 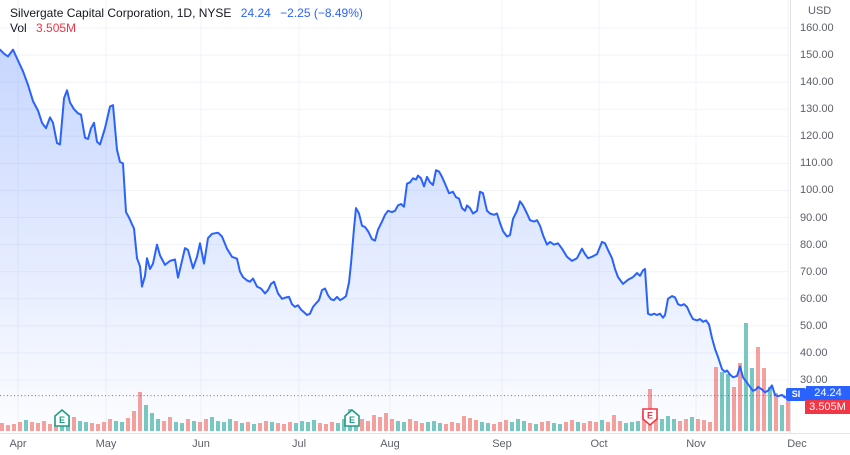 I want to click on currency-label: USD, so click(x=820, y=11).